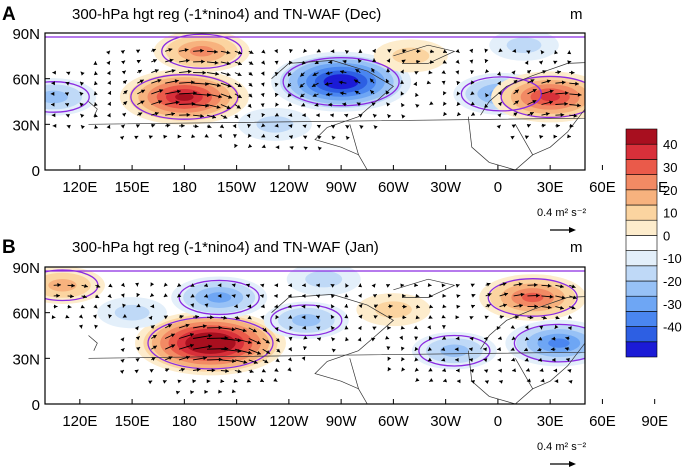 The height and width of the screenshot is (475, 699). Describe the element at coordinates (672, 327) in the screenshot. I see `colorbar-tick-label: -40` at that location.